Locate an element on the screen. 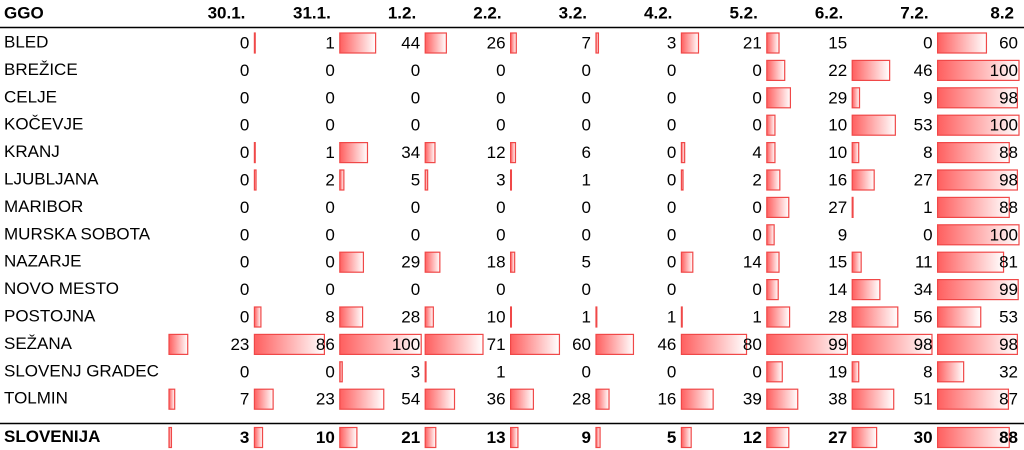 This screenshot has height=450, width=1024. cell-value: 99 is located at coordinates (837, 344).